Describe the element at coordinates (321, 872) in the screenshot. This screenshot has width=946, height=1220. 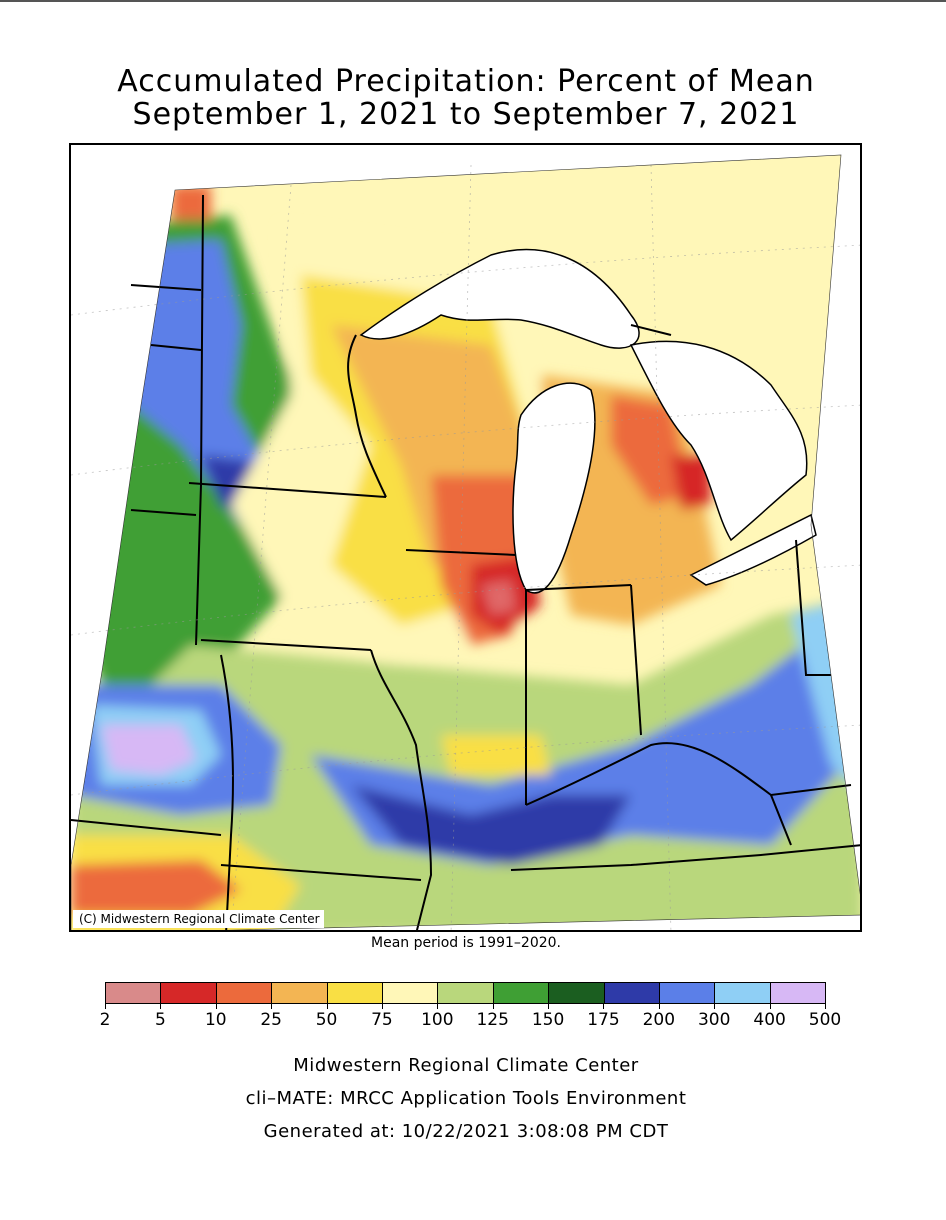
I see `border-missouri-arkansas` at that location.